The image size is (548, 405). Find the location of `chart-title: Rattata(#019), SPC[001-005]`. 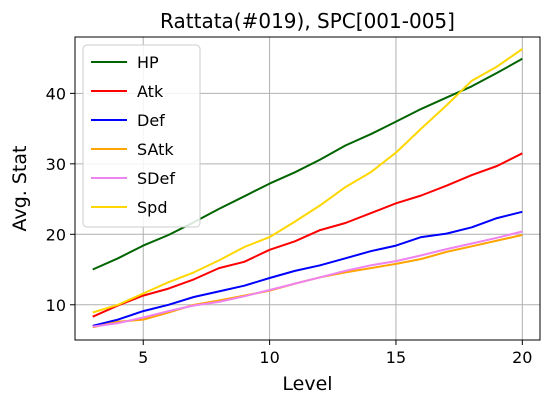

chart-title: Rattata(#019), SPC[001-005] is located at coordinates (307, 21).